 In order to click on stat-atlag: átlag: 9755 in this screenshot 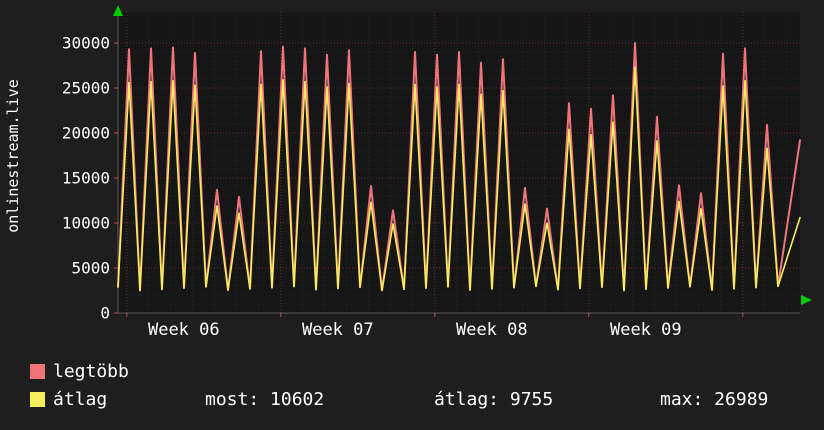, I will do `click(494, 399)`.